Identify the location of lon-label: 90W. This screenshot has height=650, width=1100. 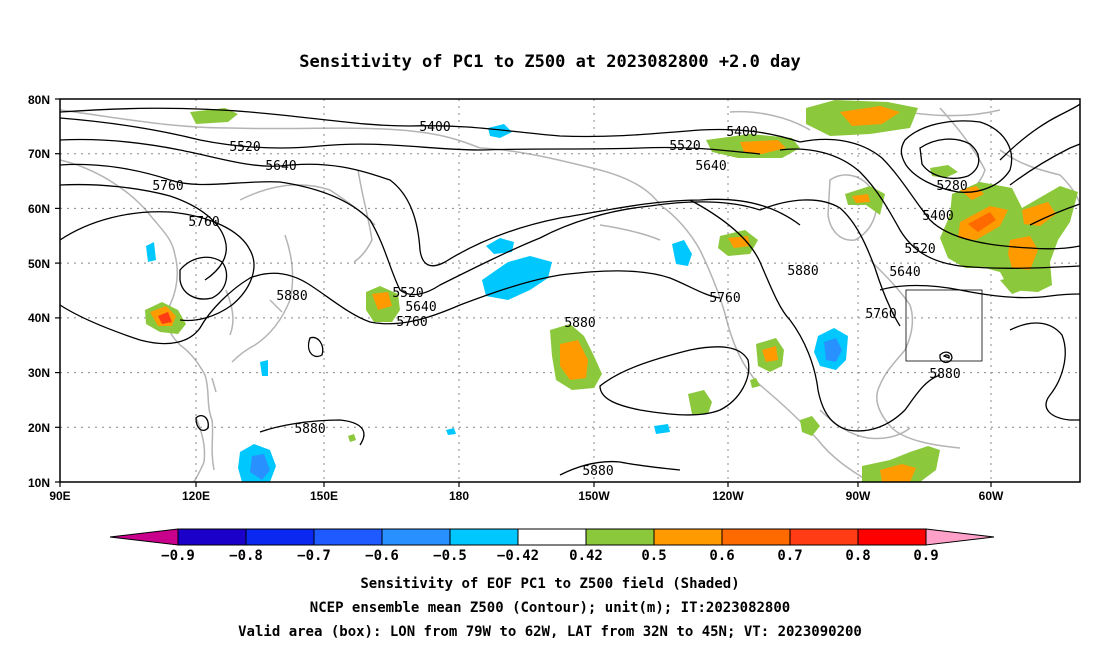
(858, 496).